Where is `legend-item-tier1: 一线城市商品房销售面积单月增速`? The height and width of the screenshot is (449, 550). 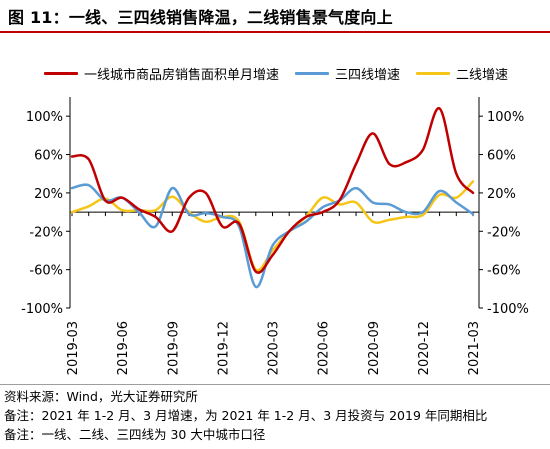 legend-item-tier1: 一线城市商品房销售面积单月增速 is located at coordinates (161, 73).